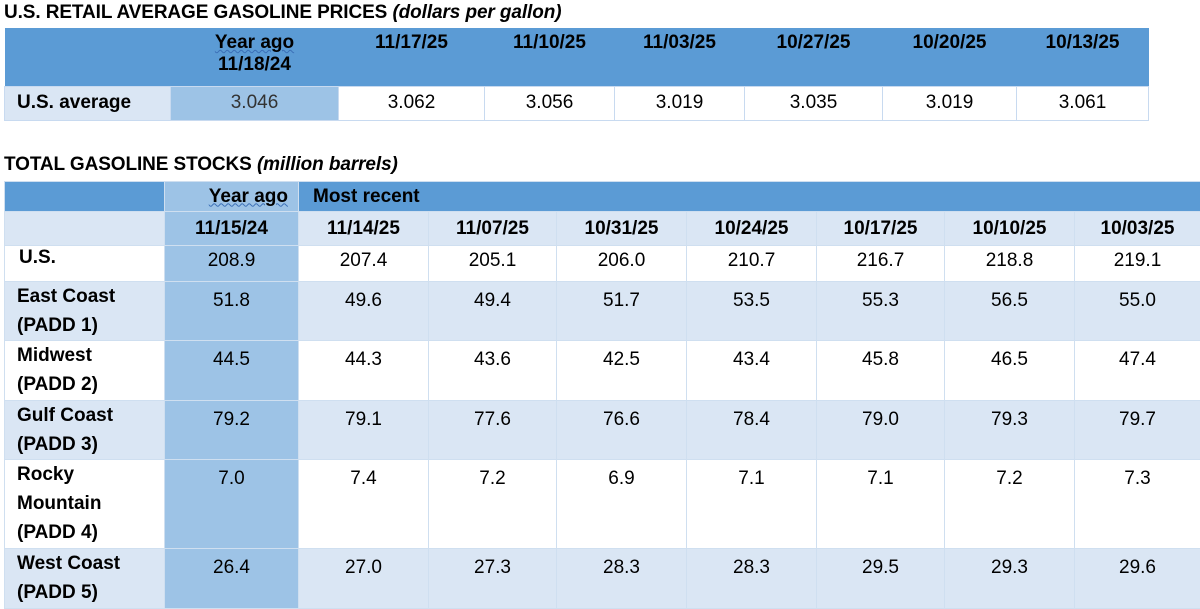 The image size is (1200, 609). Describe the element at coordinates (1010, 579) in the screenshot. I see `value-cell: 29.3` at that location.